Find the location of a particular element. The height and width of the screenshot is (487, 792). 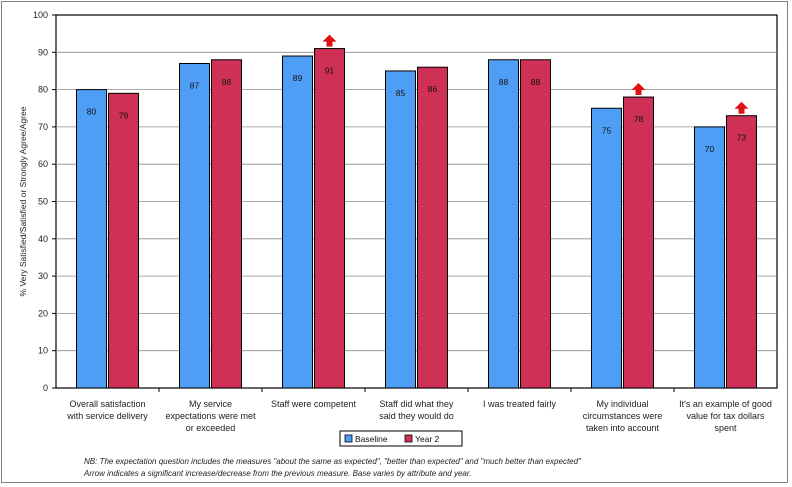

data-label: 86 is located at coordinates (433, 89).